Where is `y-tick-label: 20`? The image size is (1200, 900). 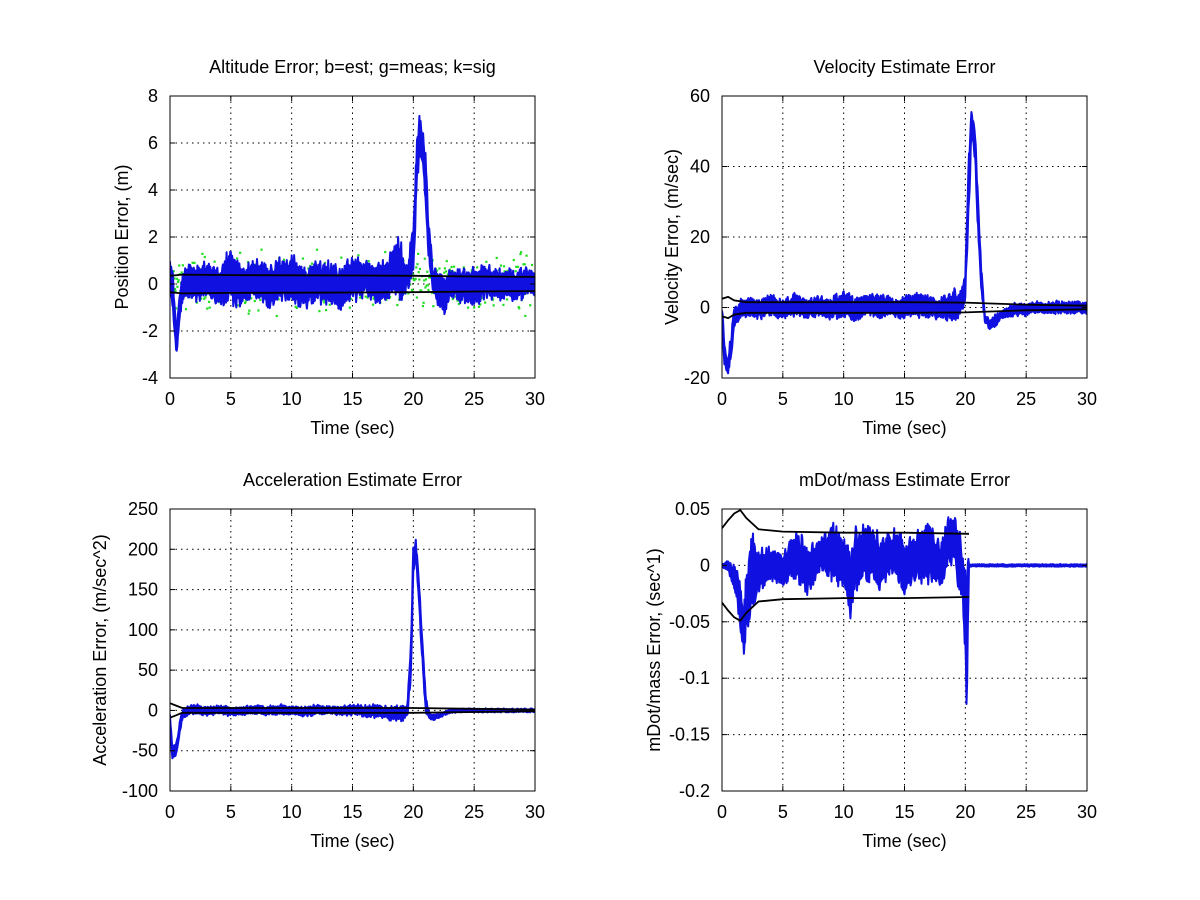
y-tick-label: 20 is located at coordinates (700, 237).